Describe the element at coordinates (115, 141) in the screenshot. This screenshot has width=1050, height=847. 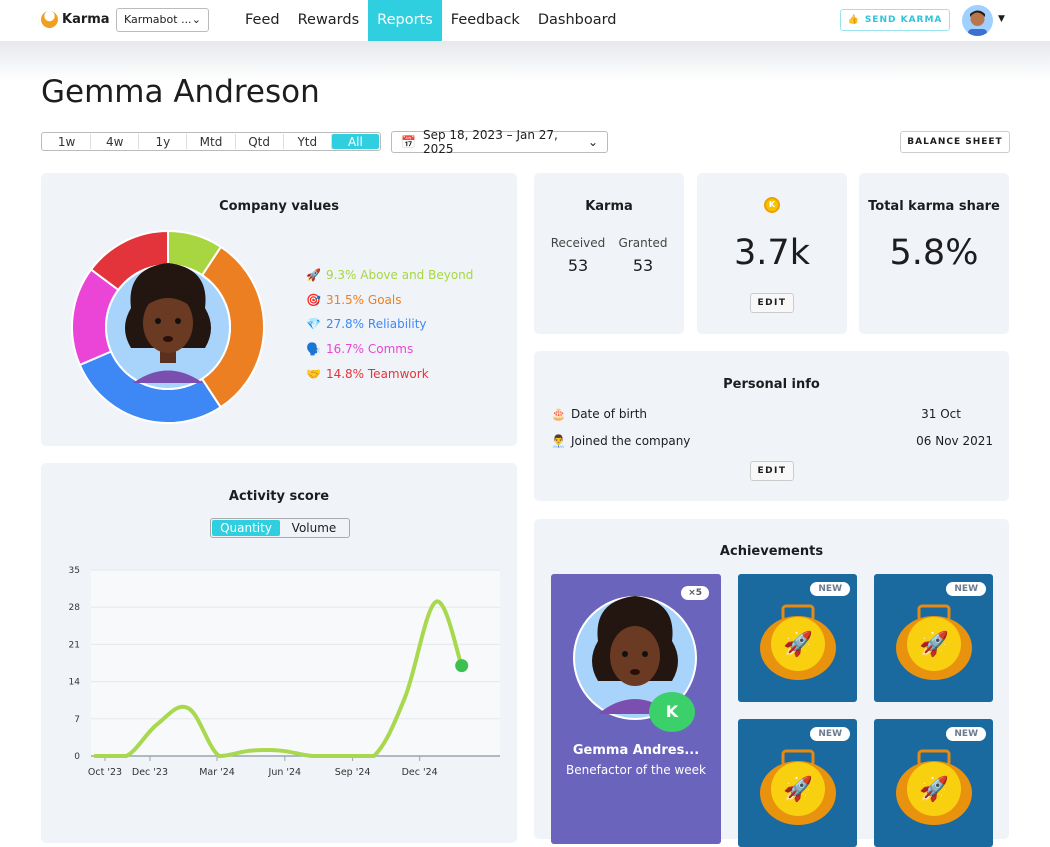
I see `range-4w: 4w` at that location.